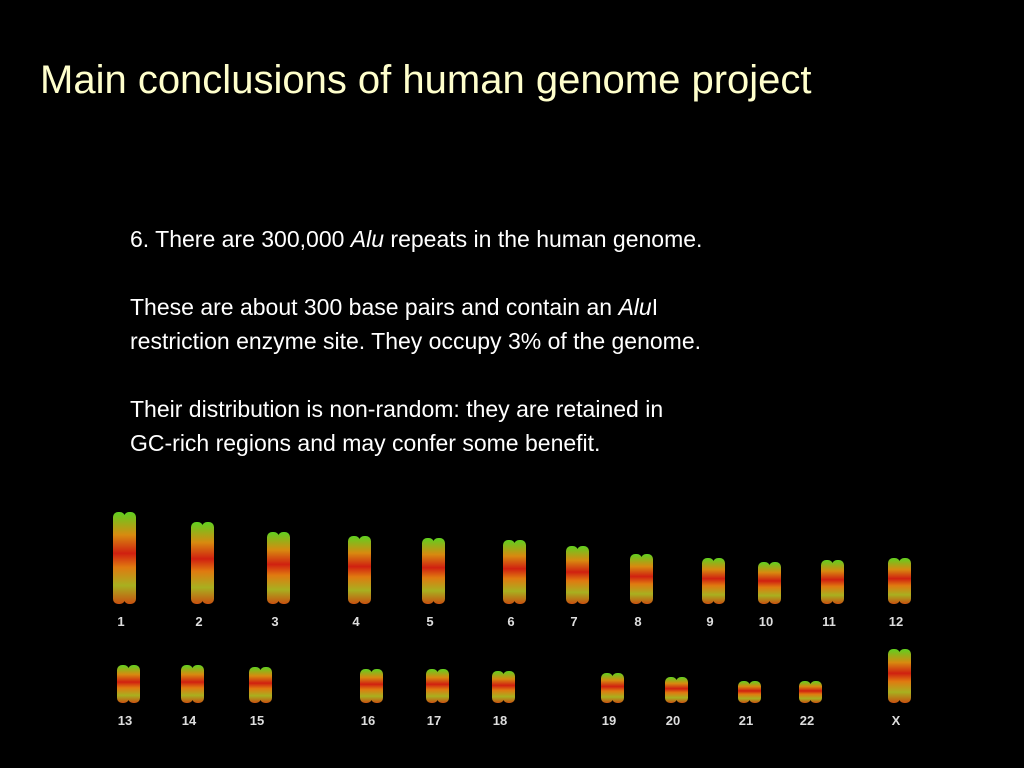 Image resolution: width=1024 pixels, height=768 pixels. I want to click on chromosome-label: 9, so click(709, 621).